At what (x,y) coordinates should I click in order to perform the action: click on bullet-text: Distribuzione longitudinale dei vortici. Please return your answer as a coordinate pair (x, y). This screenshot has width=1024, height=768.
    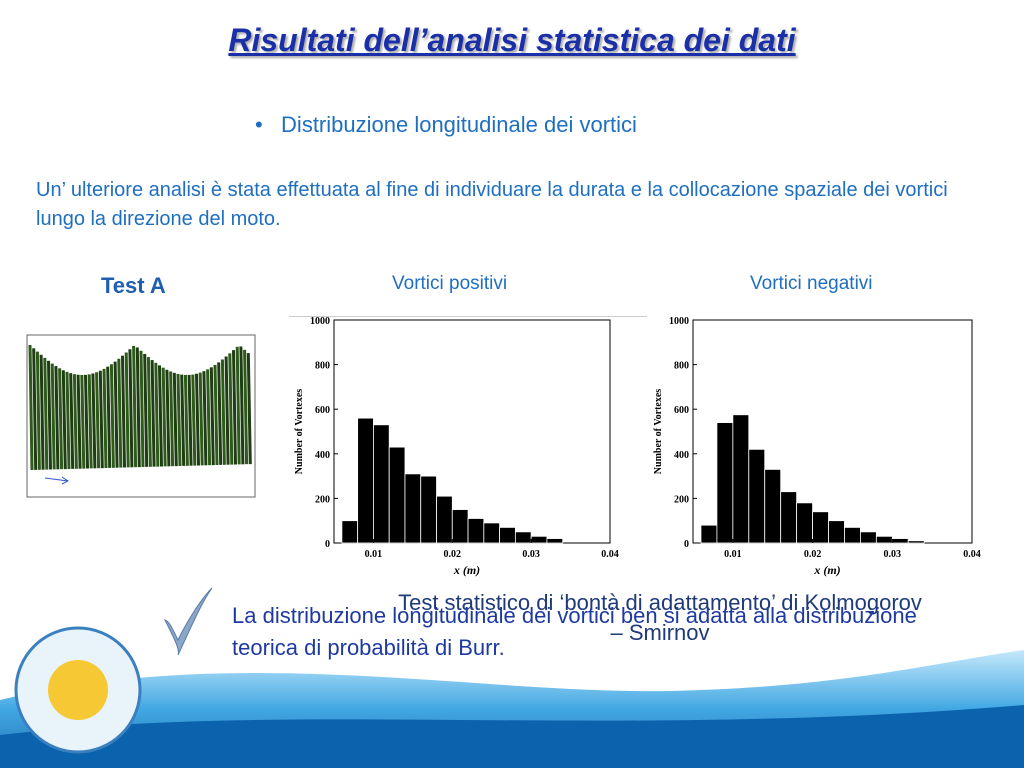
    Looking at the image, I should click on (459, 124).